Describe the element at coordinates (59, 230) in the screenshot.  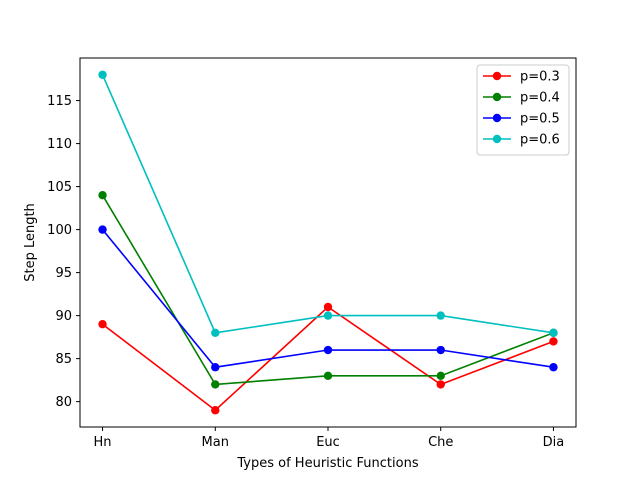
I see `y-tick-label: 100` at that location.